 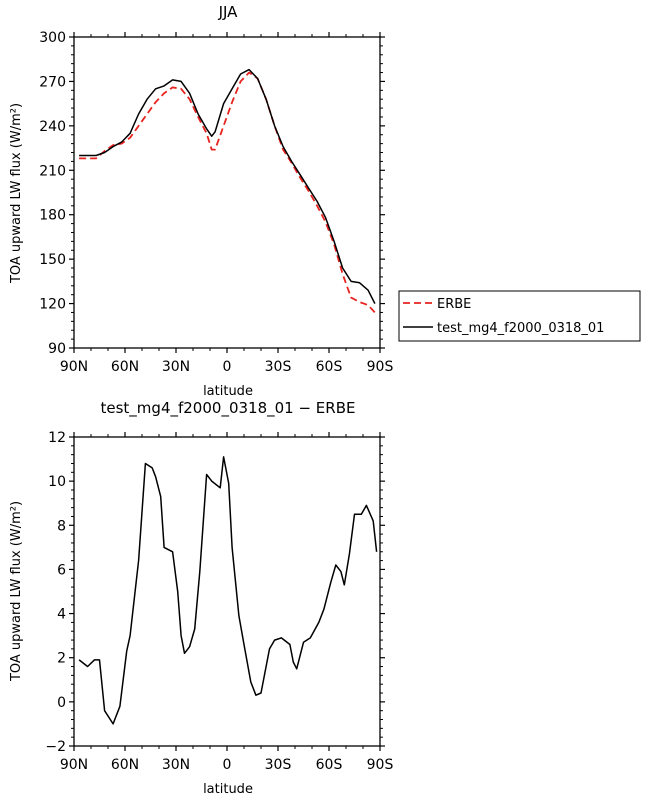 I want to click on top-y-tick-label: 120, so click(x=52, y=305).